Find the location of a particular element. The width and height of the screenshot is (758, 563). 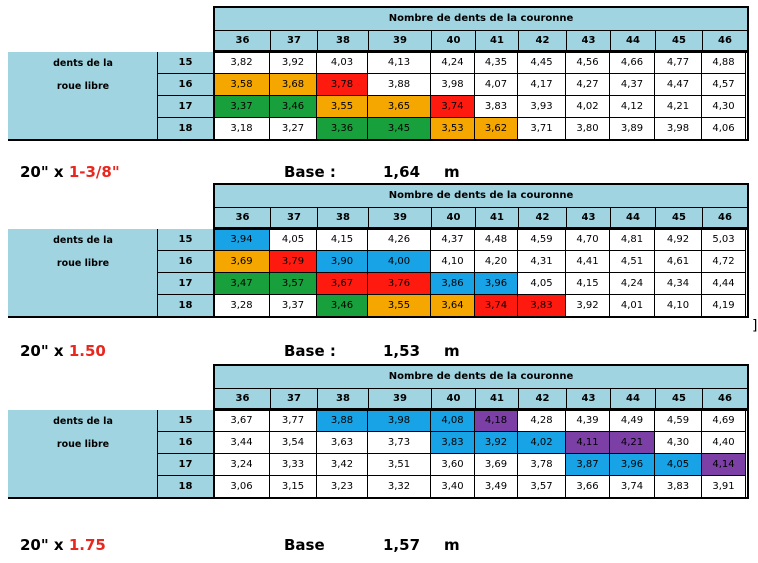

table-cell: 4,08 is located at coordinates (453, 421).